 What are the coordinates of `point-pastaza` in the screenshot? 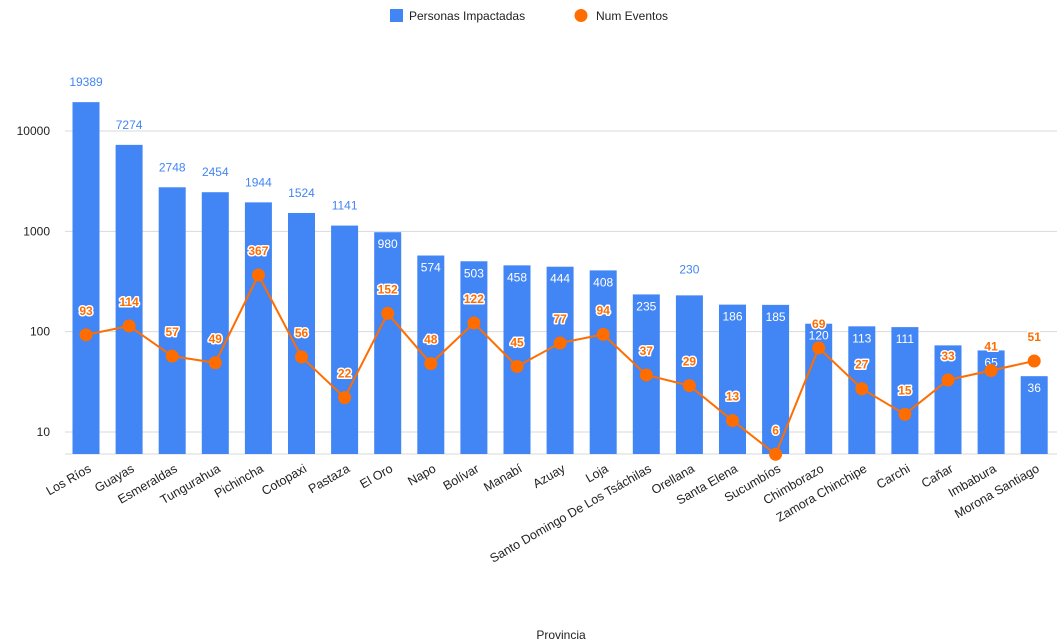 It's located at (345, 398).